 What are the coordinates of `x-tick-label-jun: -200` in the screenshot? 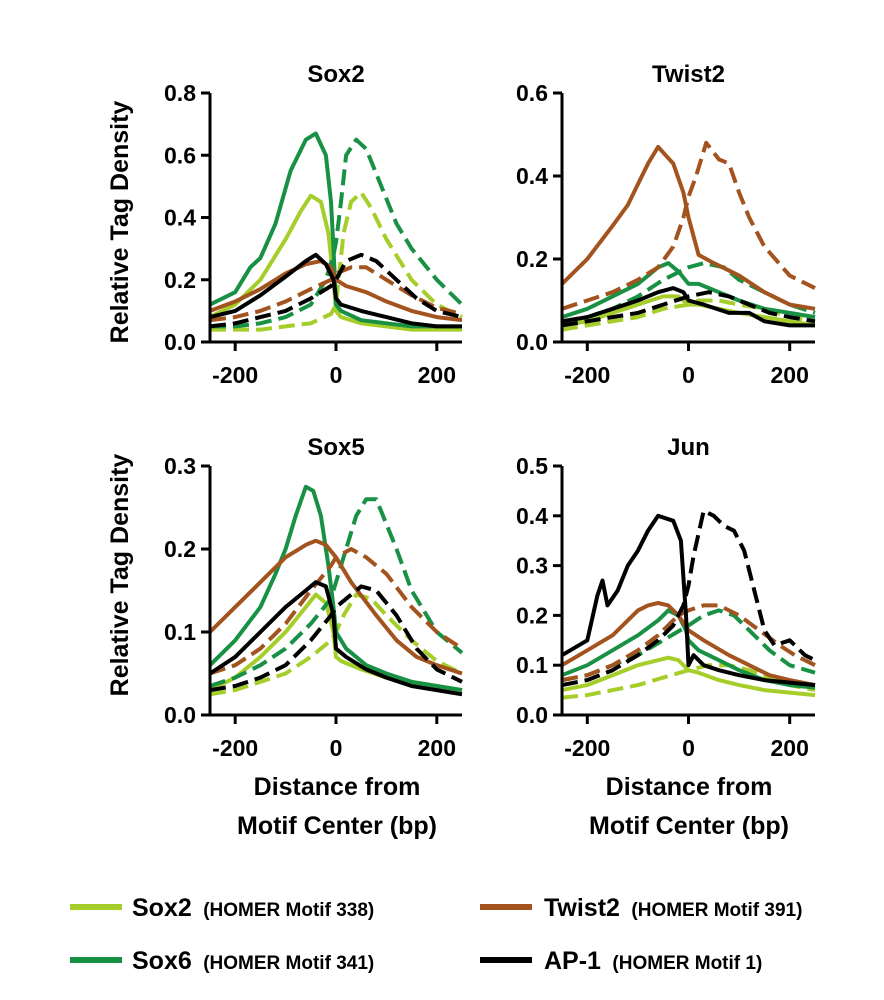 It's located at (587, 748).